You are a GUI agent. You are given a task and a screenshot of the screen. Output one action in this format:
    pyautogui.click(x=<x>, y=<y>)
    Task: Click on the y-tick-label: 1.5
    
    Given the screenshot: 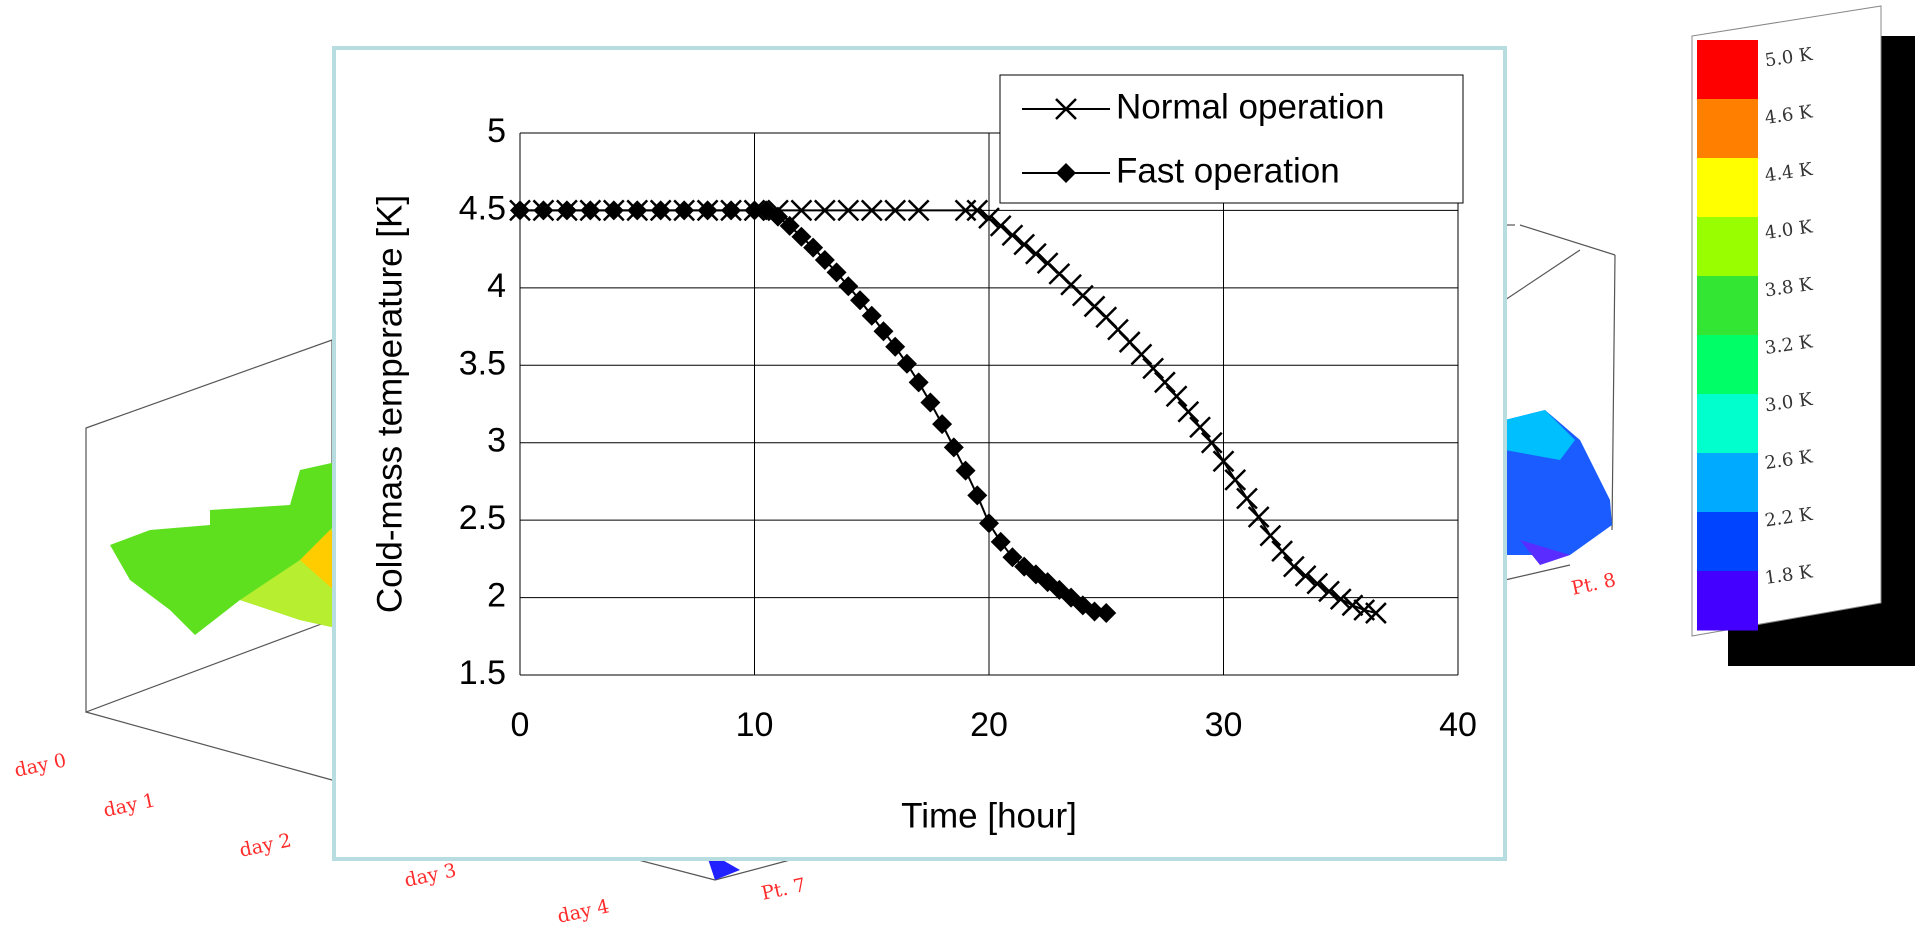 What is the action you would take?
    pyautogui.click(x=482, y=673)
    